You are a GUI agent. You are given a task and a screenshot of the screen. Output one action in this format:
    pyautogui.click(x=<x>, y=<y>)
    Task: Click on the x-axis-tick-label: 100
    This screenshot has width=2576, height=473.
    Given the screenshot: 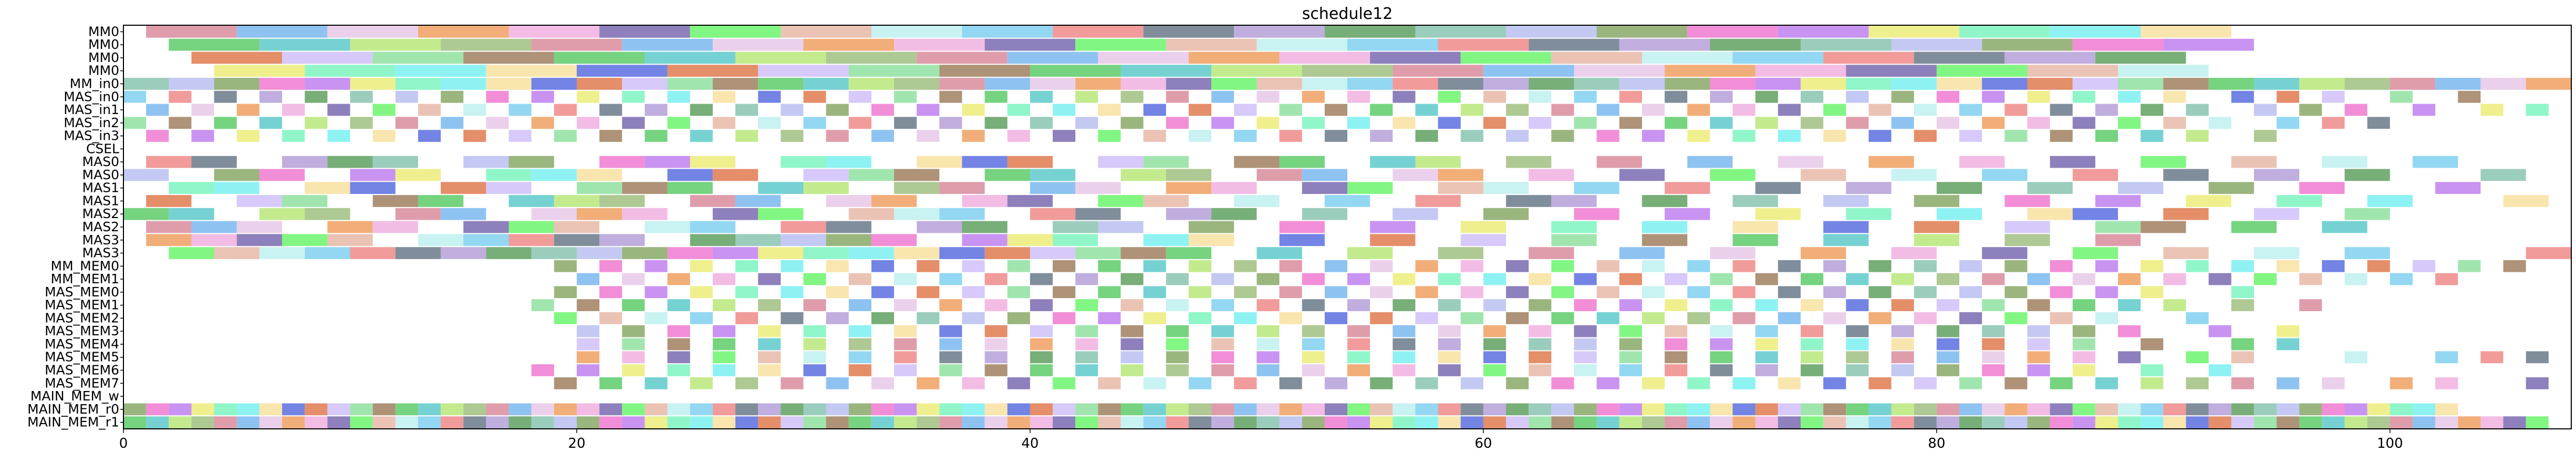 What is the action you would take?
    pyautogui.click(x=2390, y=443)
    